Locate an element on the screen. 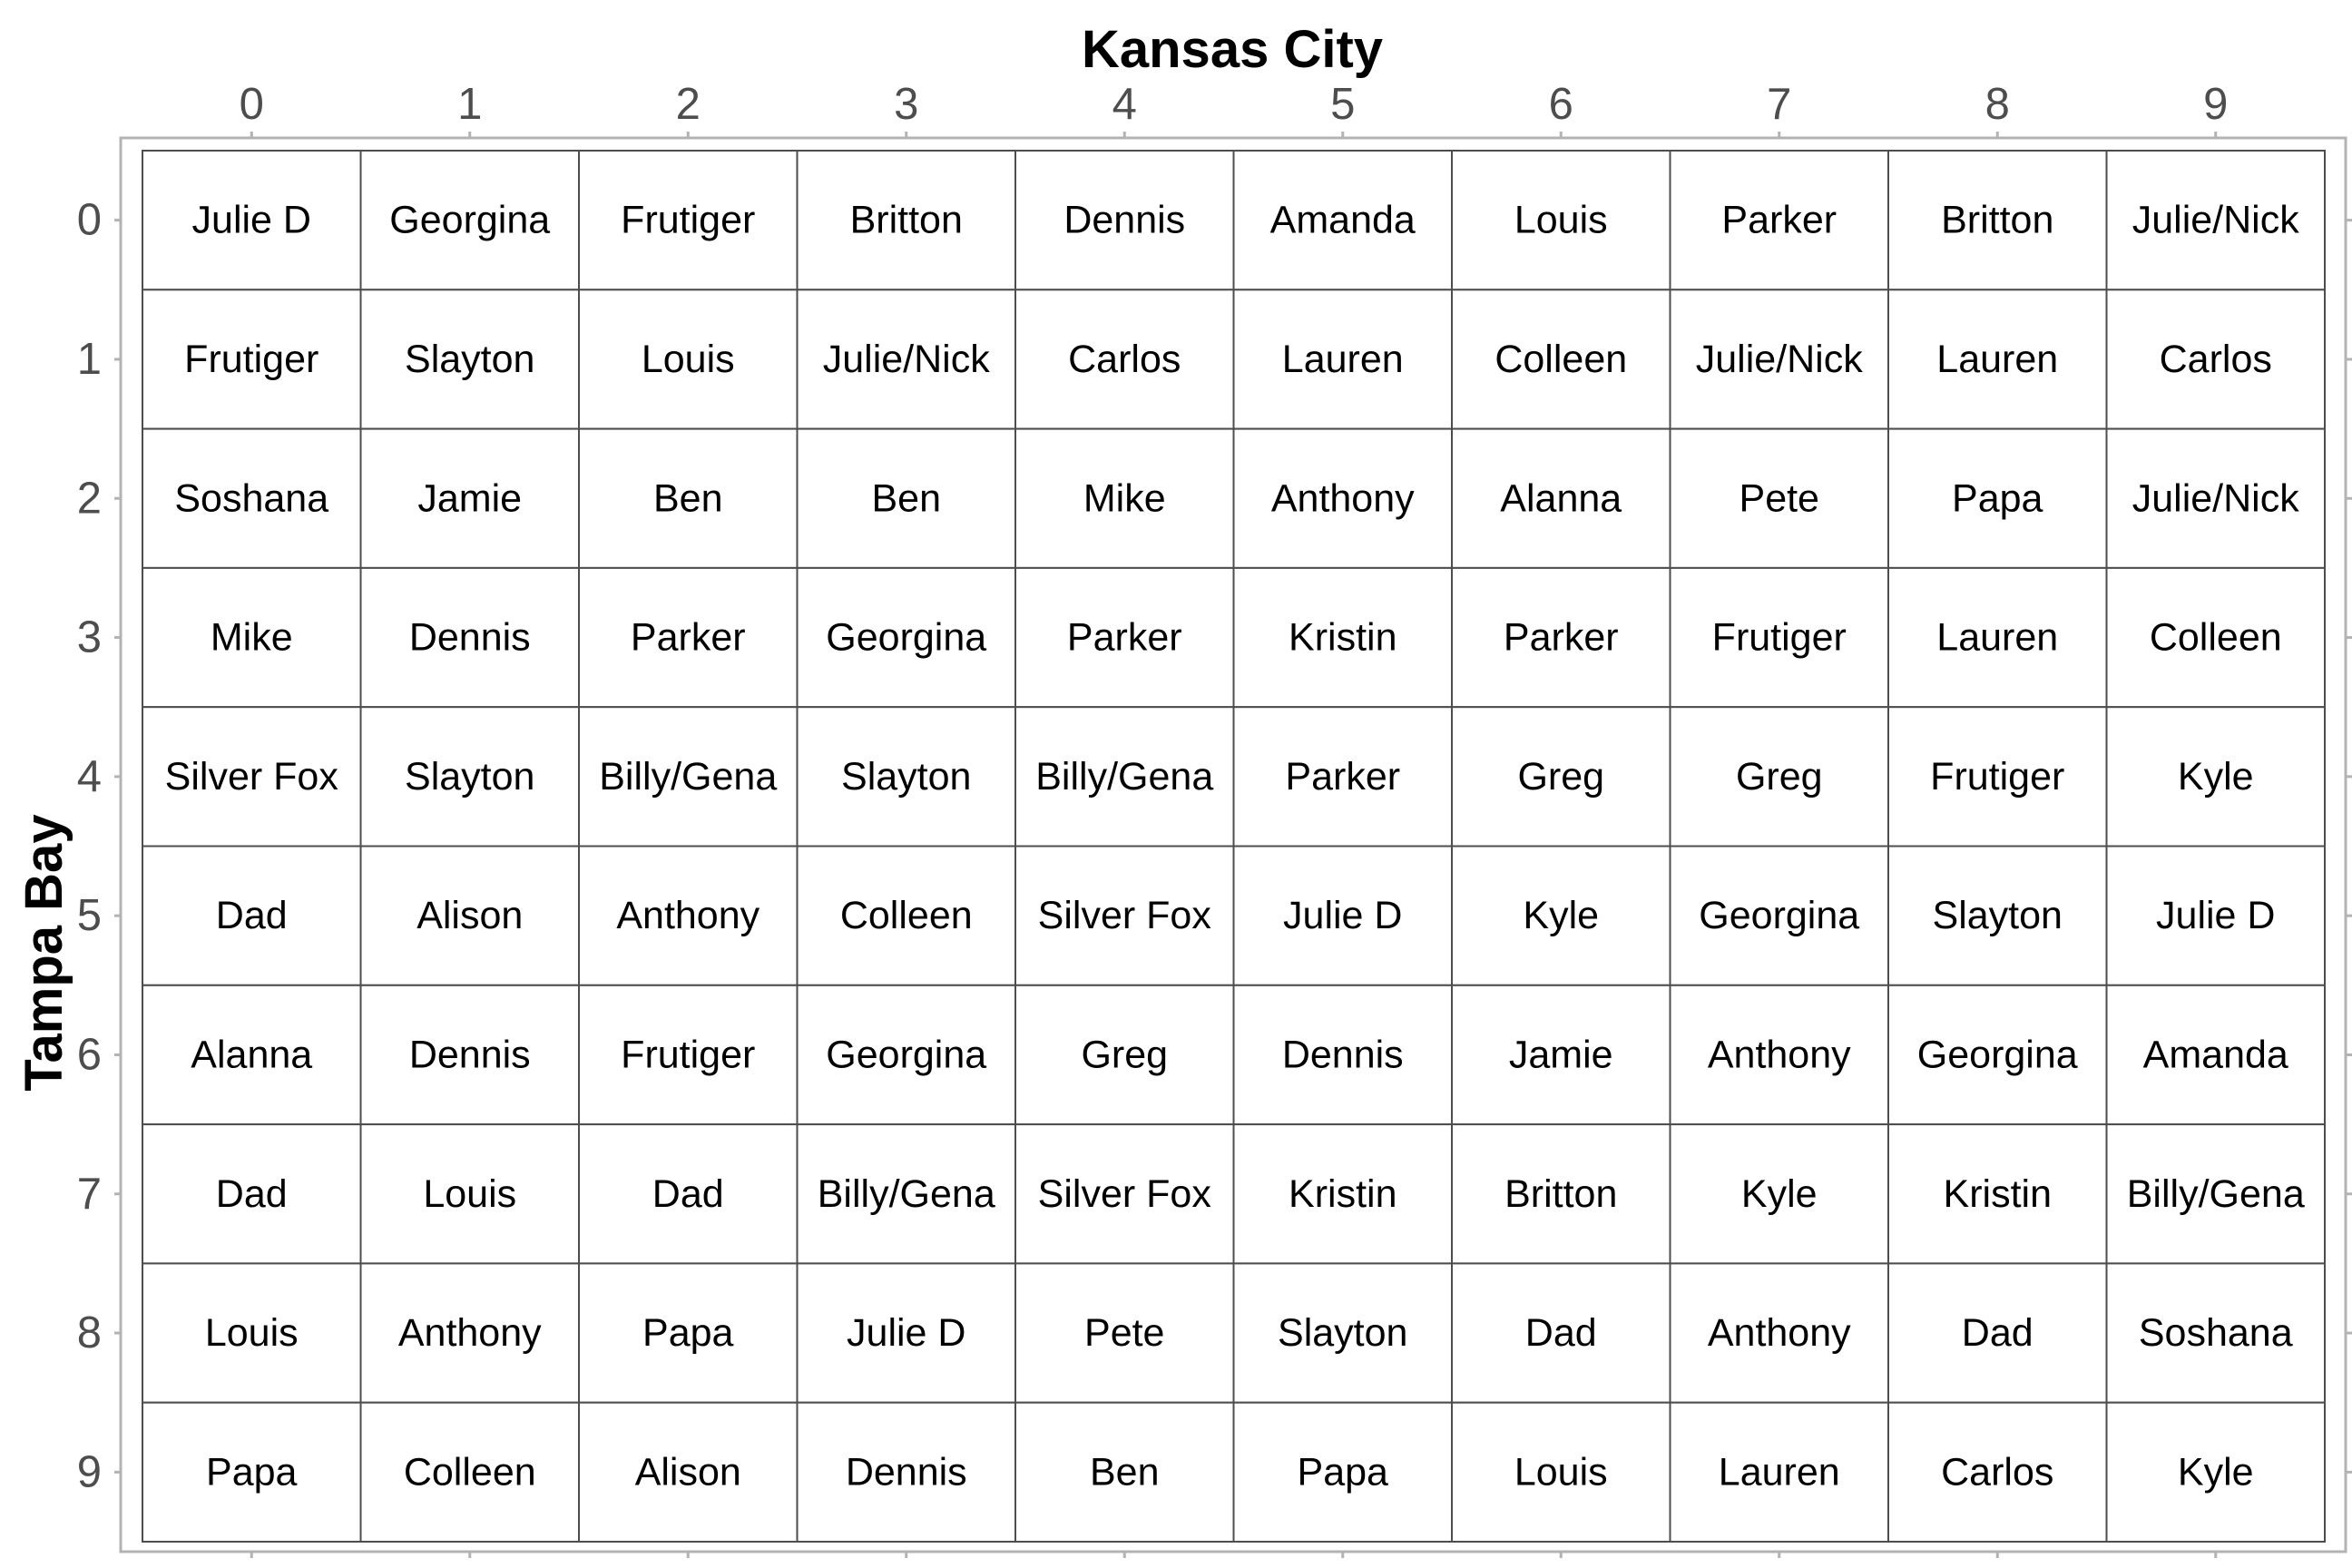  y-tick-label: 2 is located at coordinates (89, 498).